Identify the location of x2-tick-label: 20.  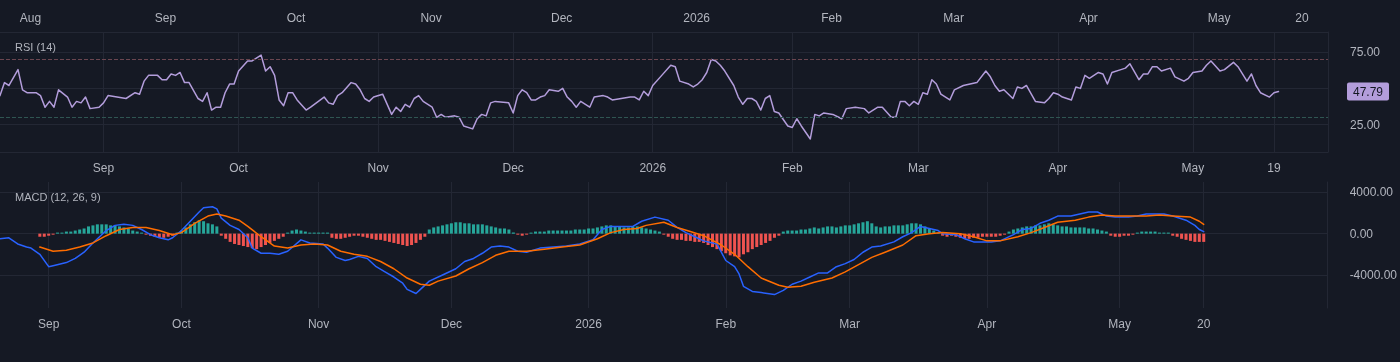
(1302, 18).